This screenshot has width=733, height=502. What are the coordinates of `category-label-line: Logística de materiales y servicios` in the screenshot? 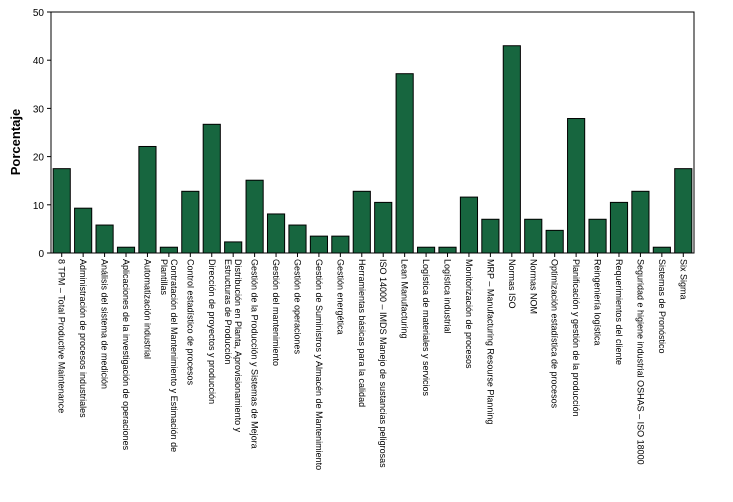 It's located at (426, 328).